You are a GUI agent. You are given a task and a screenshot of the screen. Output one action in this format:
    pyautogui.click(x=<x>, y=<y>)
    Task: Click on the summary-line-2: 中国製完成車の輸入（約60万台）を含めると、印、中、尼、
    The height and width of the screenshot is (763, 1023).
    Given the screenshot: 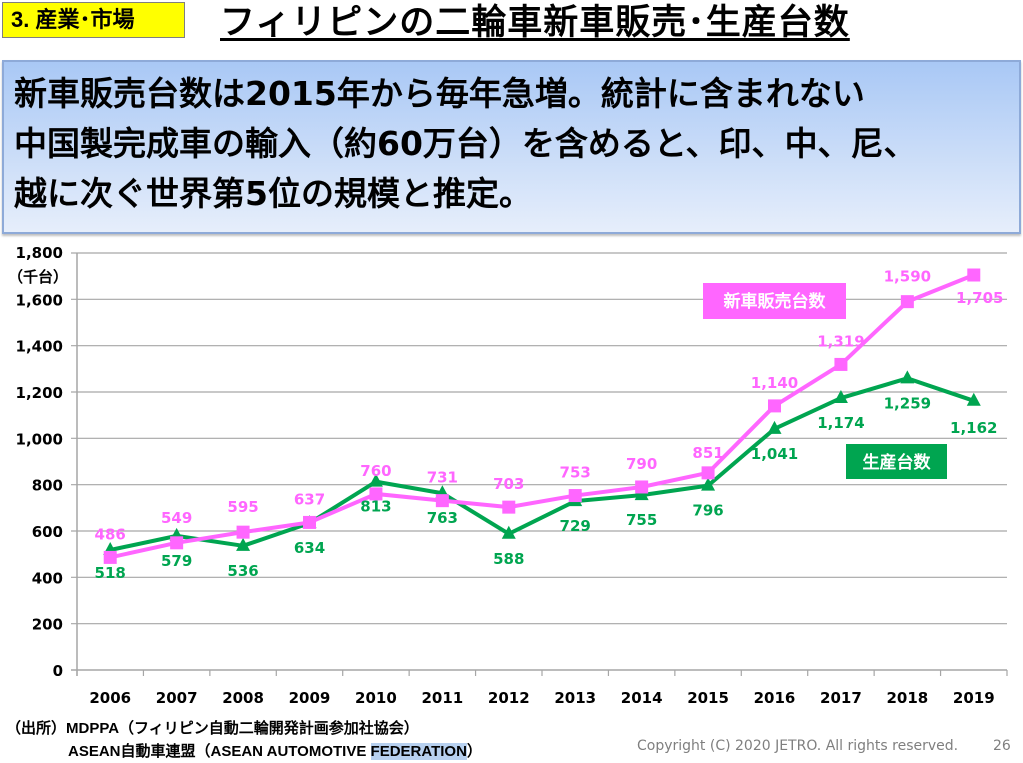 What is the action you would take?
    pyautogui.click(x=465, y=143)
    